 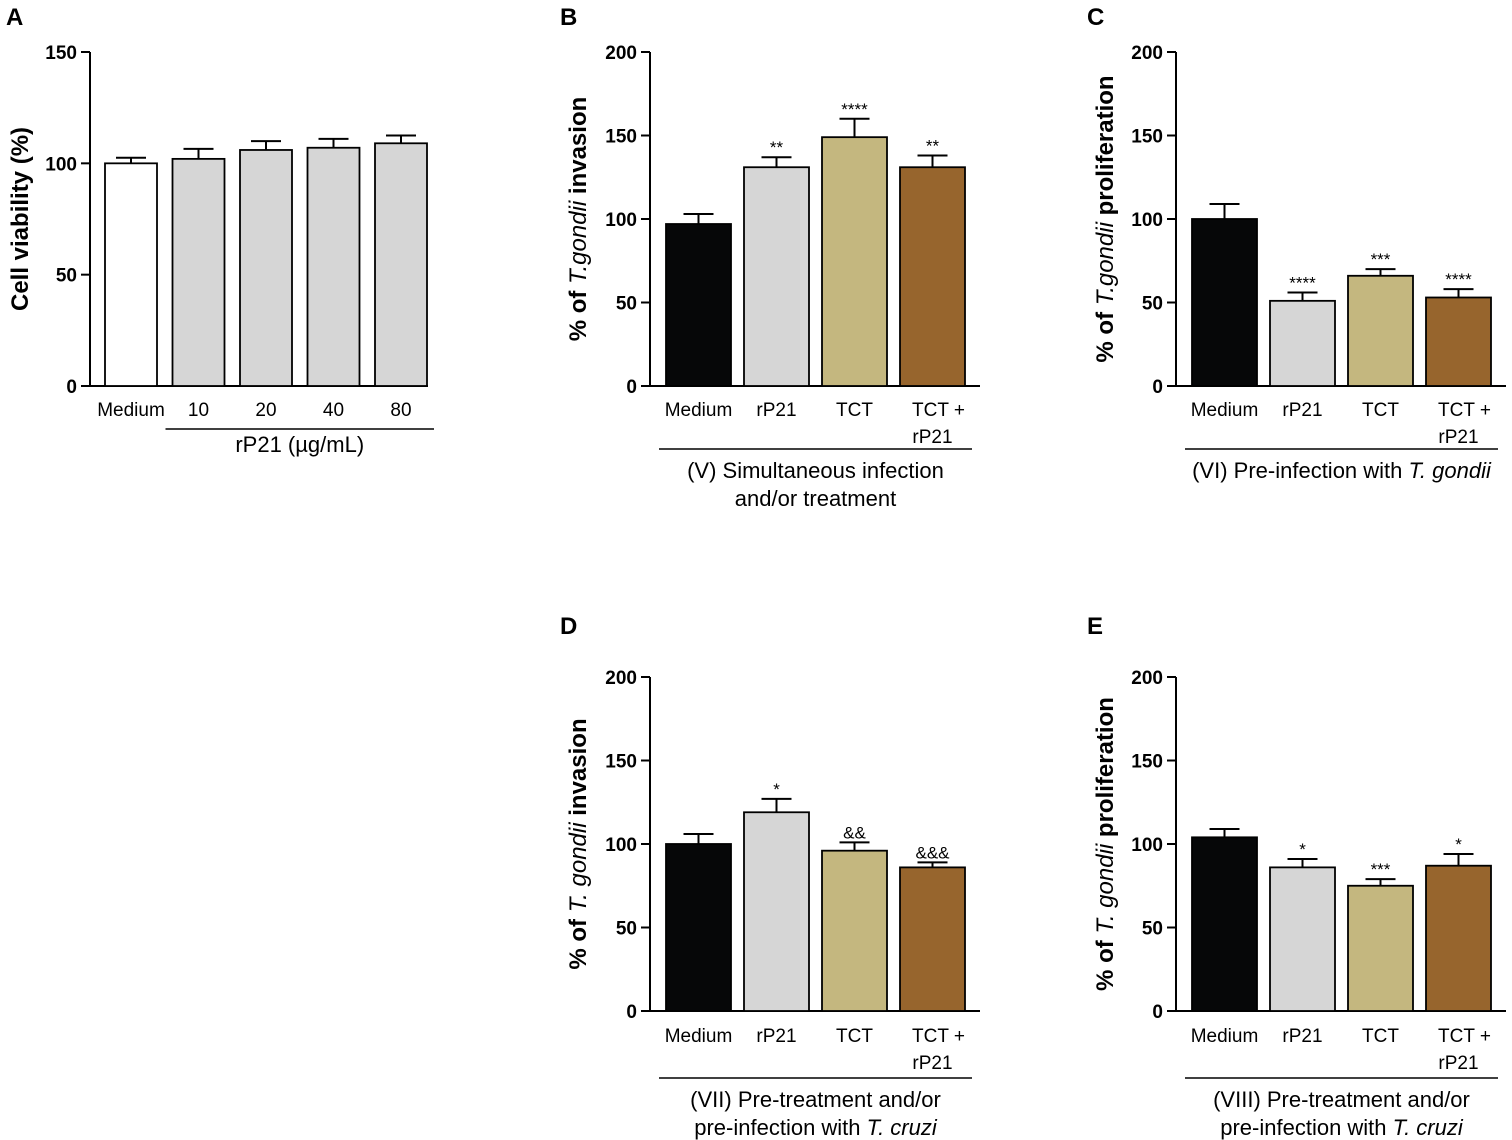 What do you see at coordinates (568, 17) in the screenshot?
I see `panel-letter: B` at bounding box center [568, 17].